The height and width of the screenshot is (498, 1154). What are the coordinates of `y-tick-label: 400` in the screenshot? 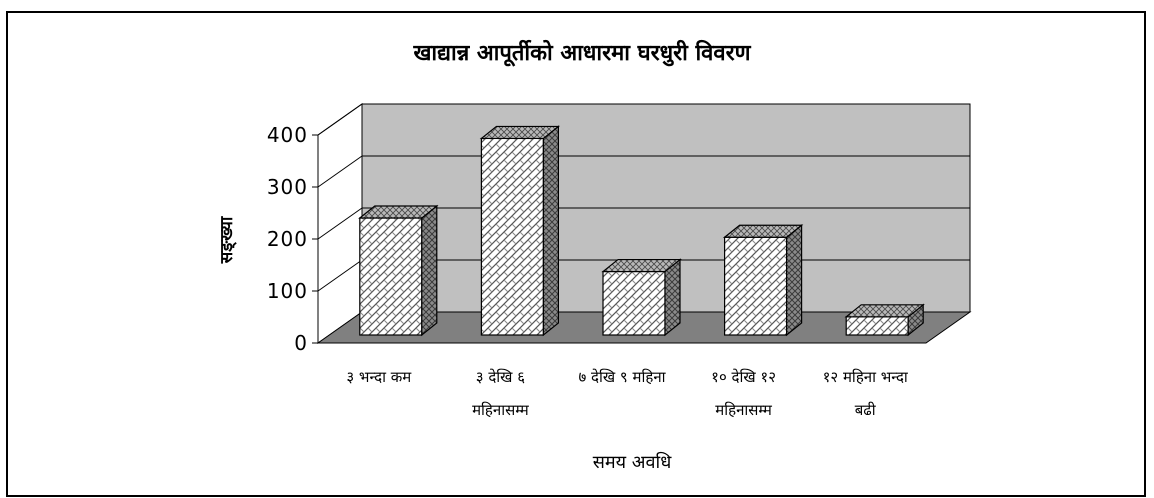 It's located at (287, 135).